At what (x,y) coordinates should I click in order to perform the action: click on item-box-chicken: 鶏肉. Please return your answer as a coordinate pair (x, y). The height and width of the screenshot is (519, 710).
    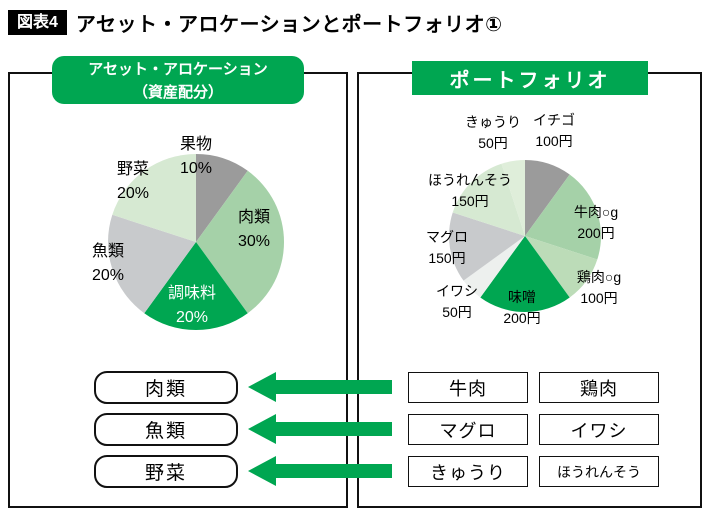
    Looking at the image, I should click on (599, 387).